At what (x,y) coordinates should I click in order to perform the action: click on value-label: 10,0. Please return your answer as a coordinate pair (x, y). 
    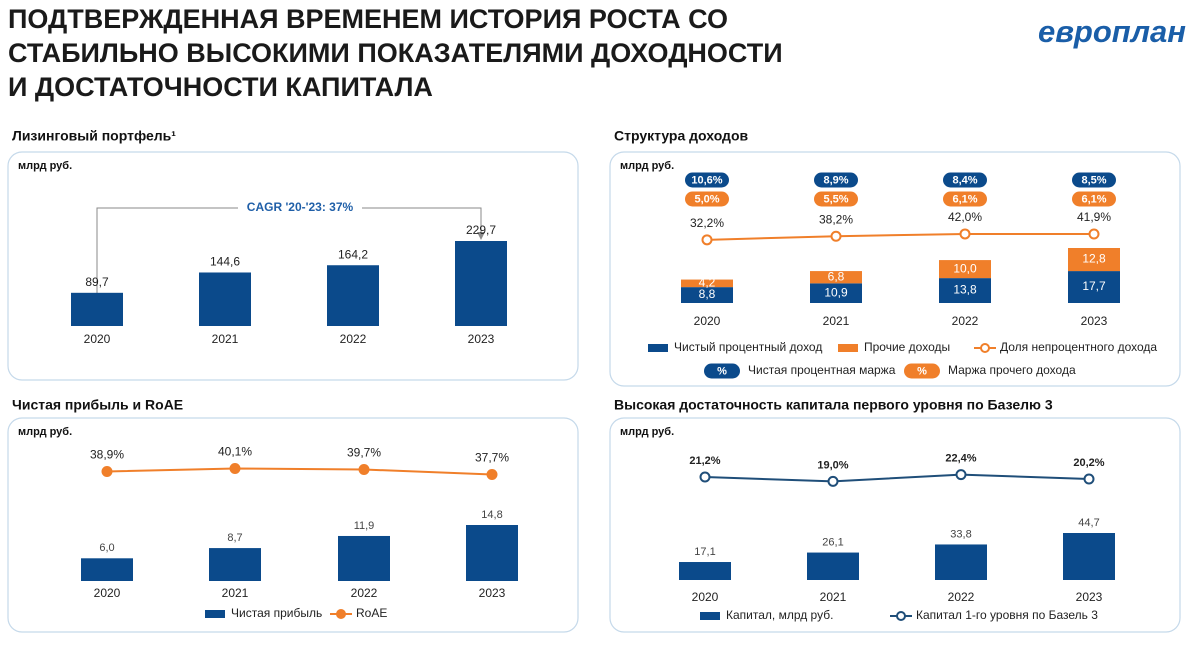
    Looking at the image, I should click on (965, 268).